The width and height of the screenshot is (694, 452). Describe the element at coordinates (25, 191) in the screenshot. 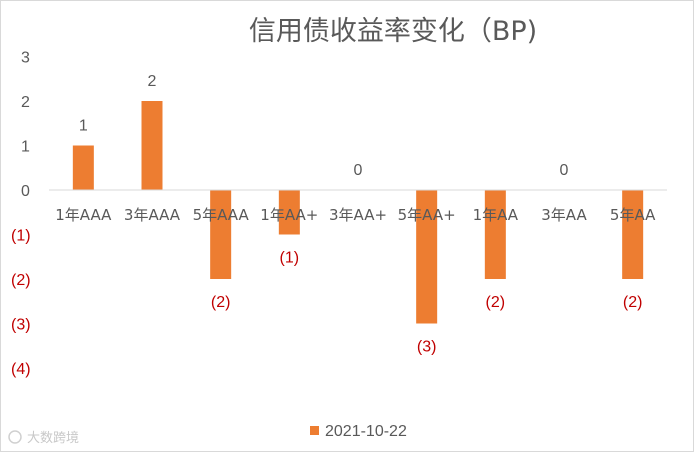

I see `y-tick-label: 0` at that location.